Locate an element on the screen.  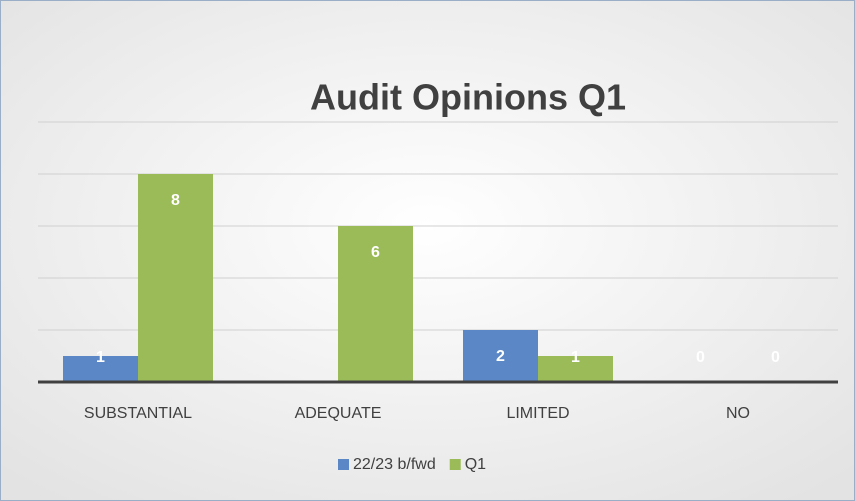
x-tick-label: LIMITED is located at coordinates (537, 413).